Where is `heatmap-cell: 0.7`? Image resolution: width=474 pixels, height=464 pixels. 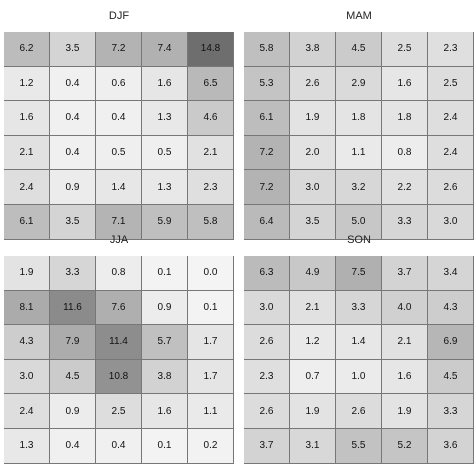
heatmap-cell: 0.7 is located at coordinates (313, 377).